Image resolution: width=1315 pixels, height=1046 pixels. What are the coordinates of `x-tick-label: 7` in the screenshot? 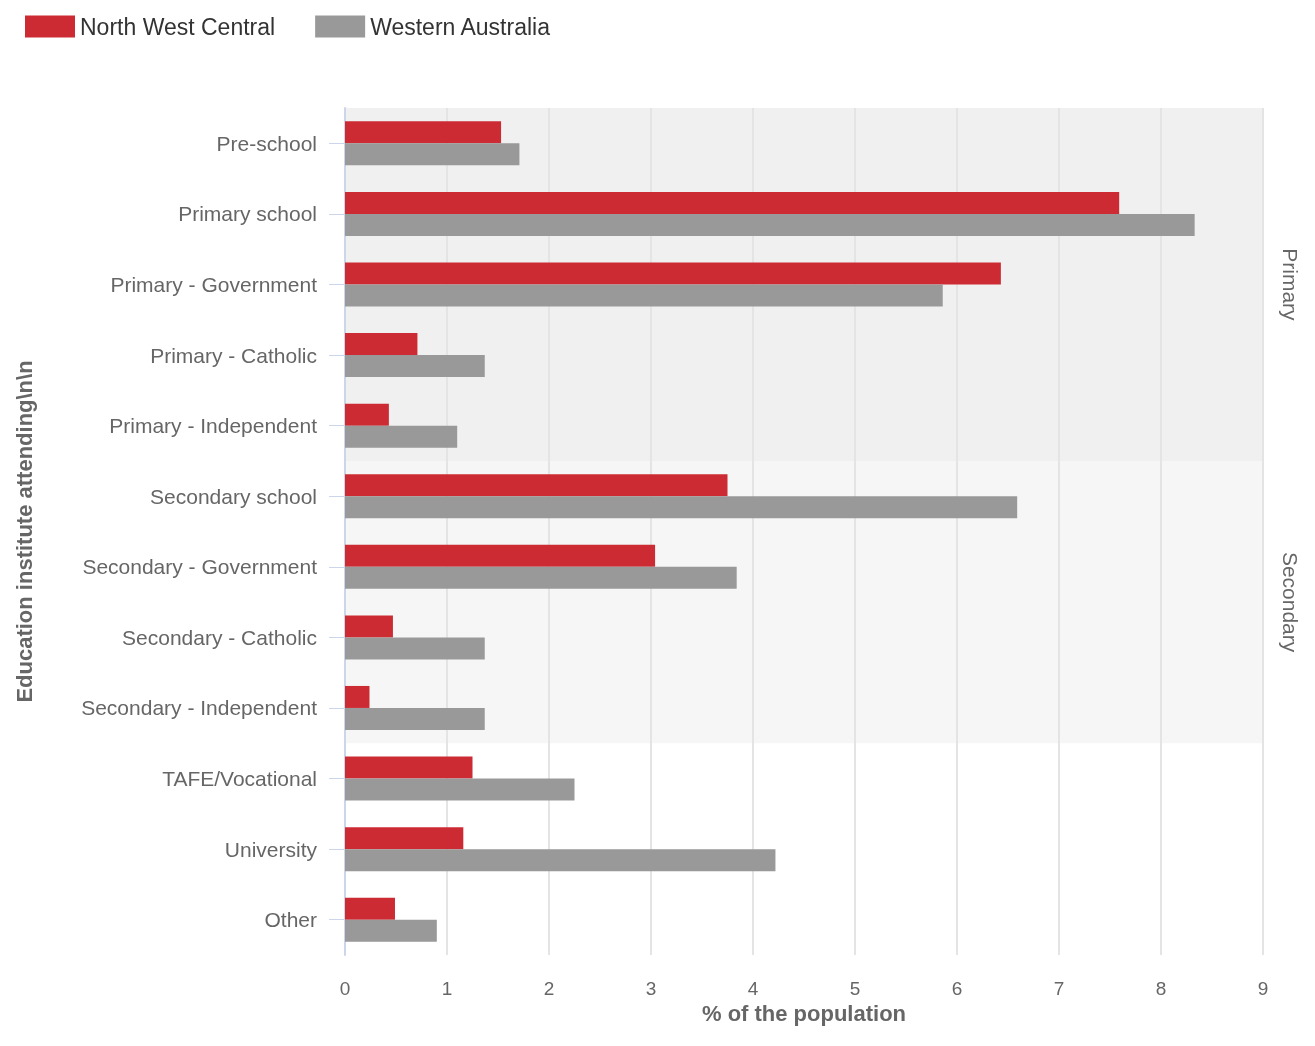 It's located at (1059, 988).